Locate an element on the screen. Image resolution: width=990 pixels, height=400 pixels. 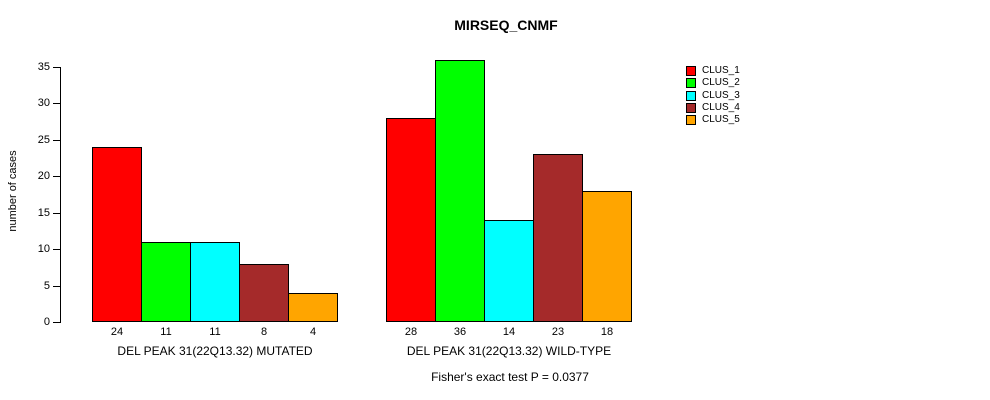
bar-clus_3-group1 is located at coordinates (215, 282).